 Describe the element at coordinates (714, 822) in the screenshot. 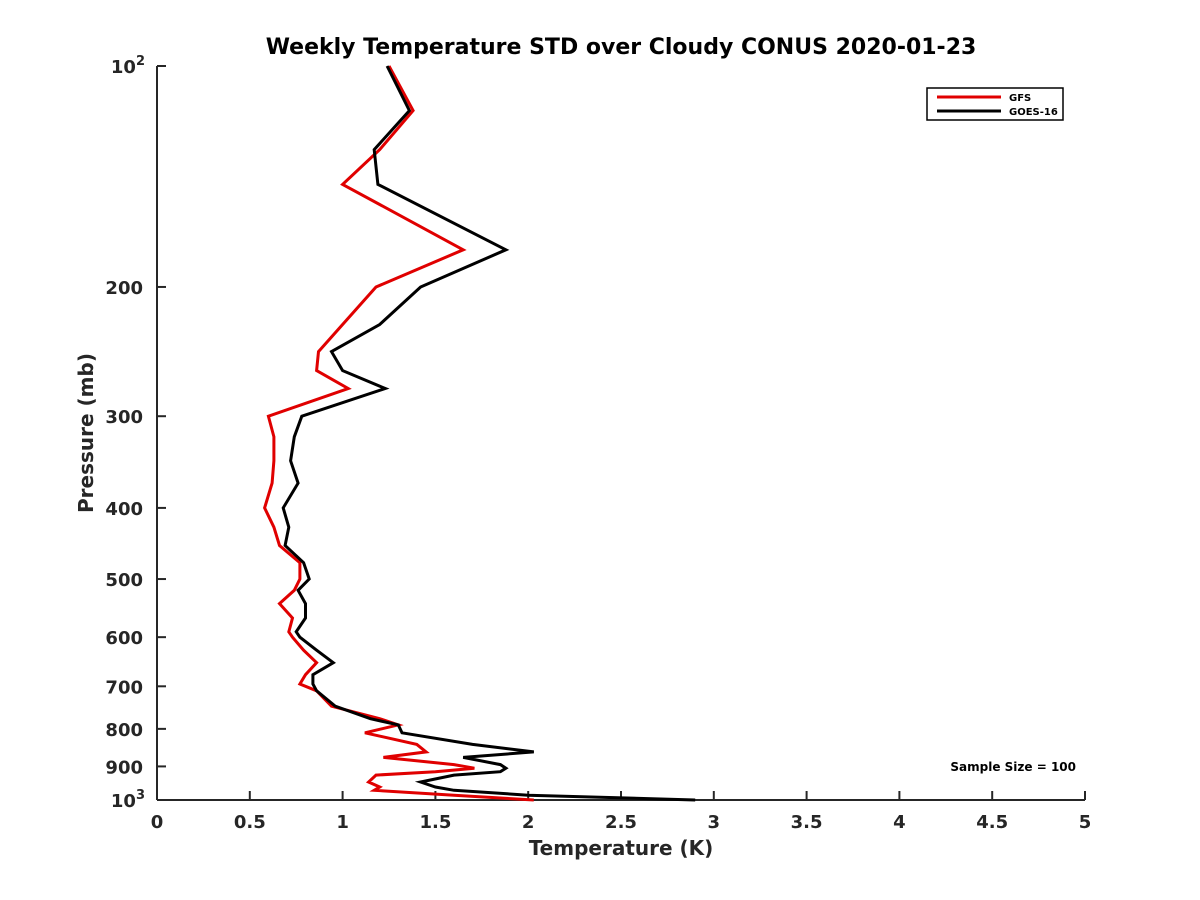

I see `x-tick-label: 3` at that location.